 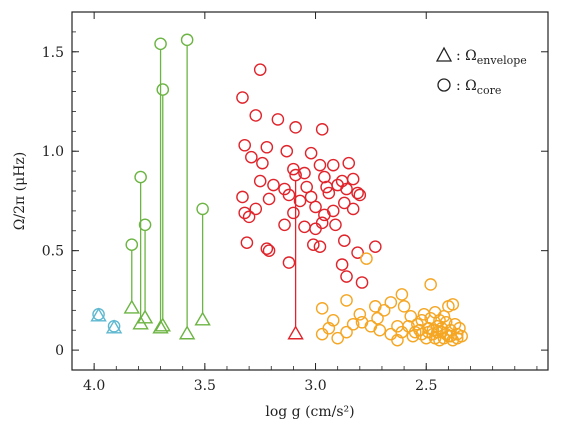 What do you see at coordinates (205, 386) in the screenshot?
I see `x-tick-label: 3.5` at bounding box center [205, 386].